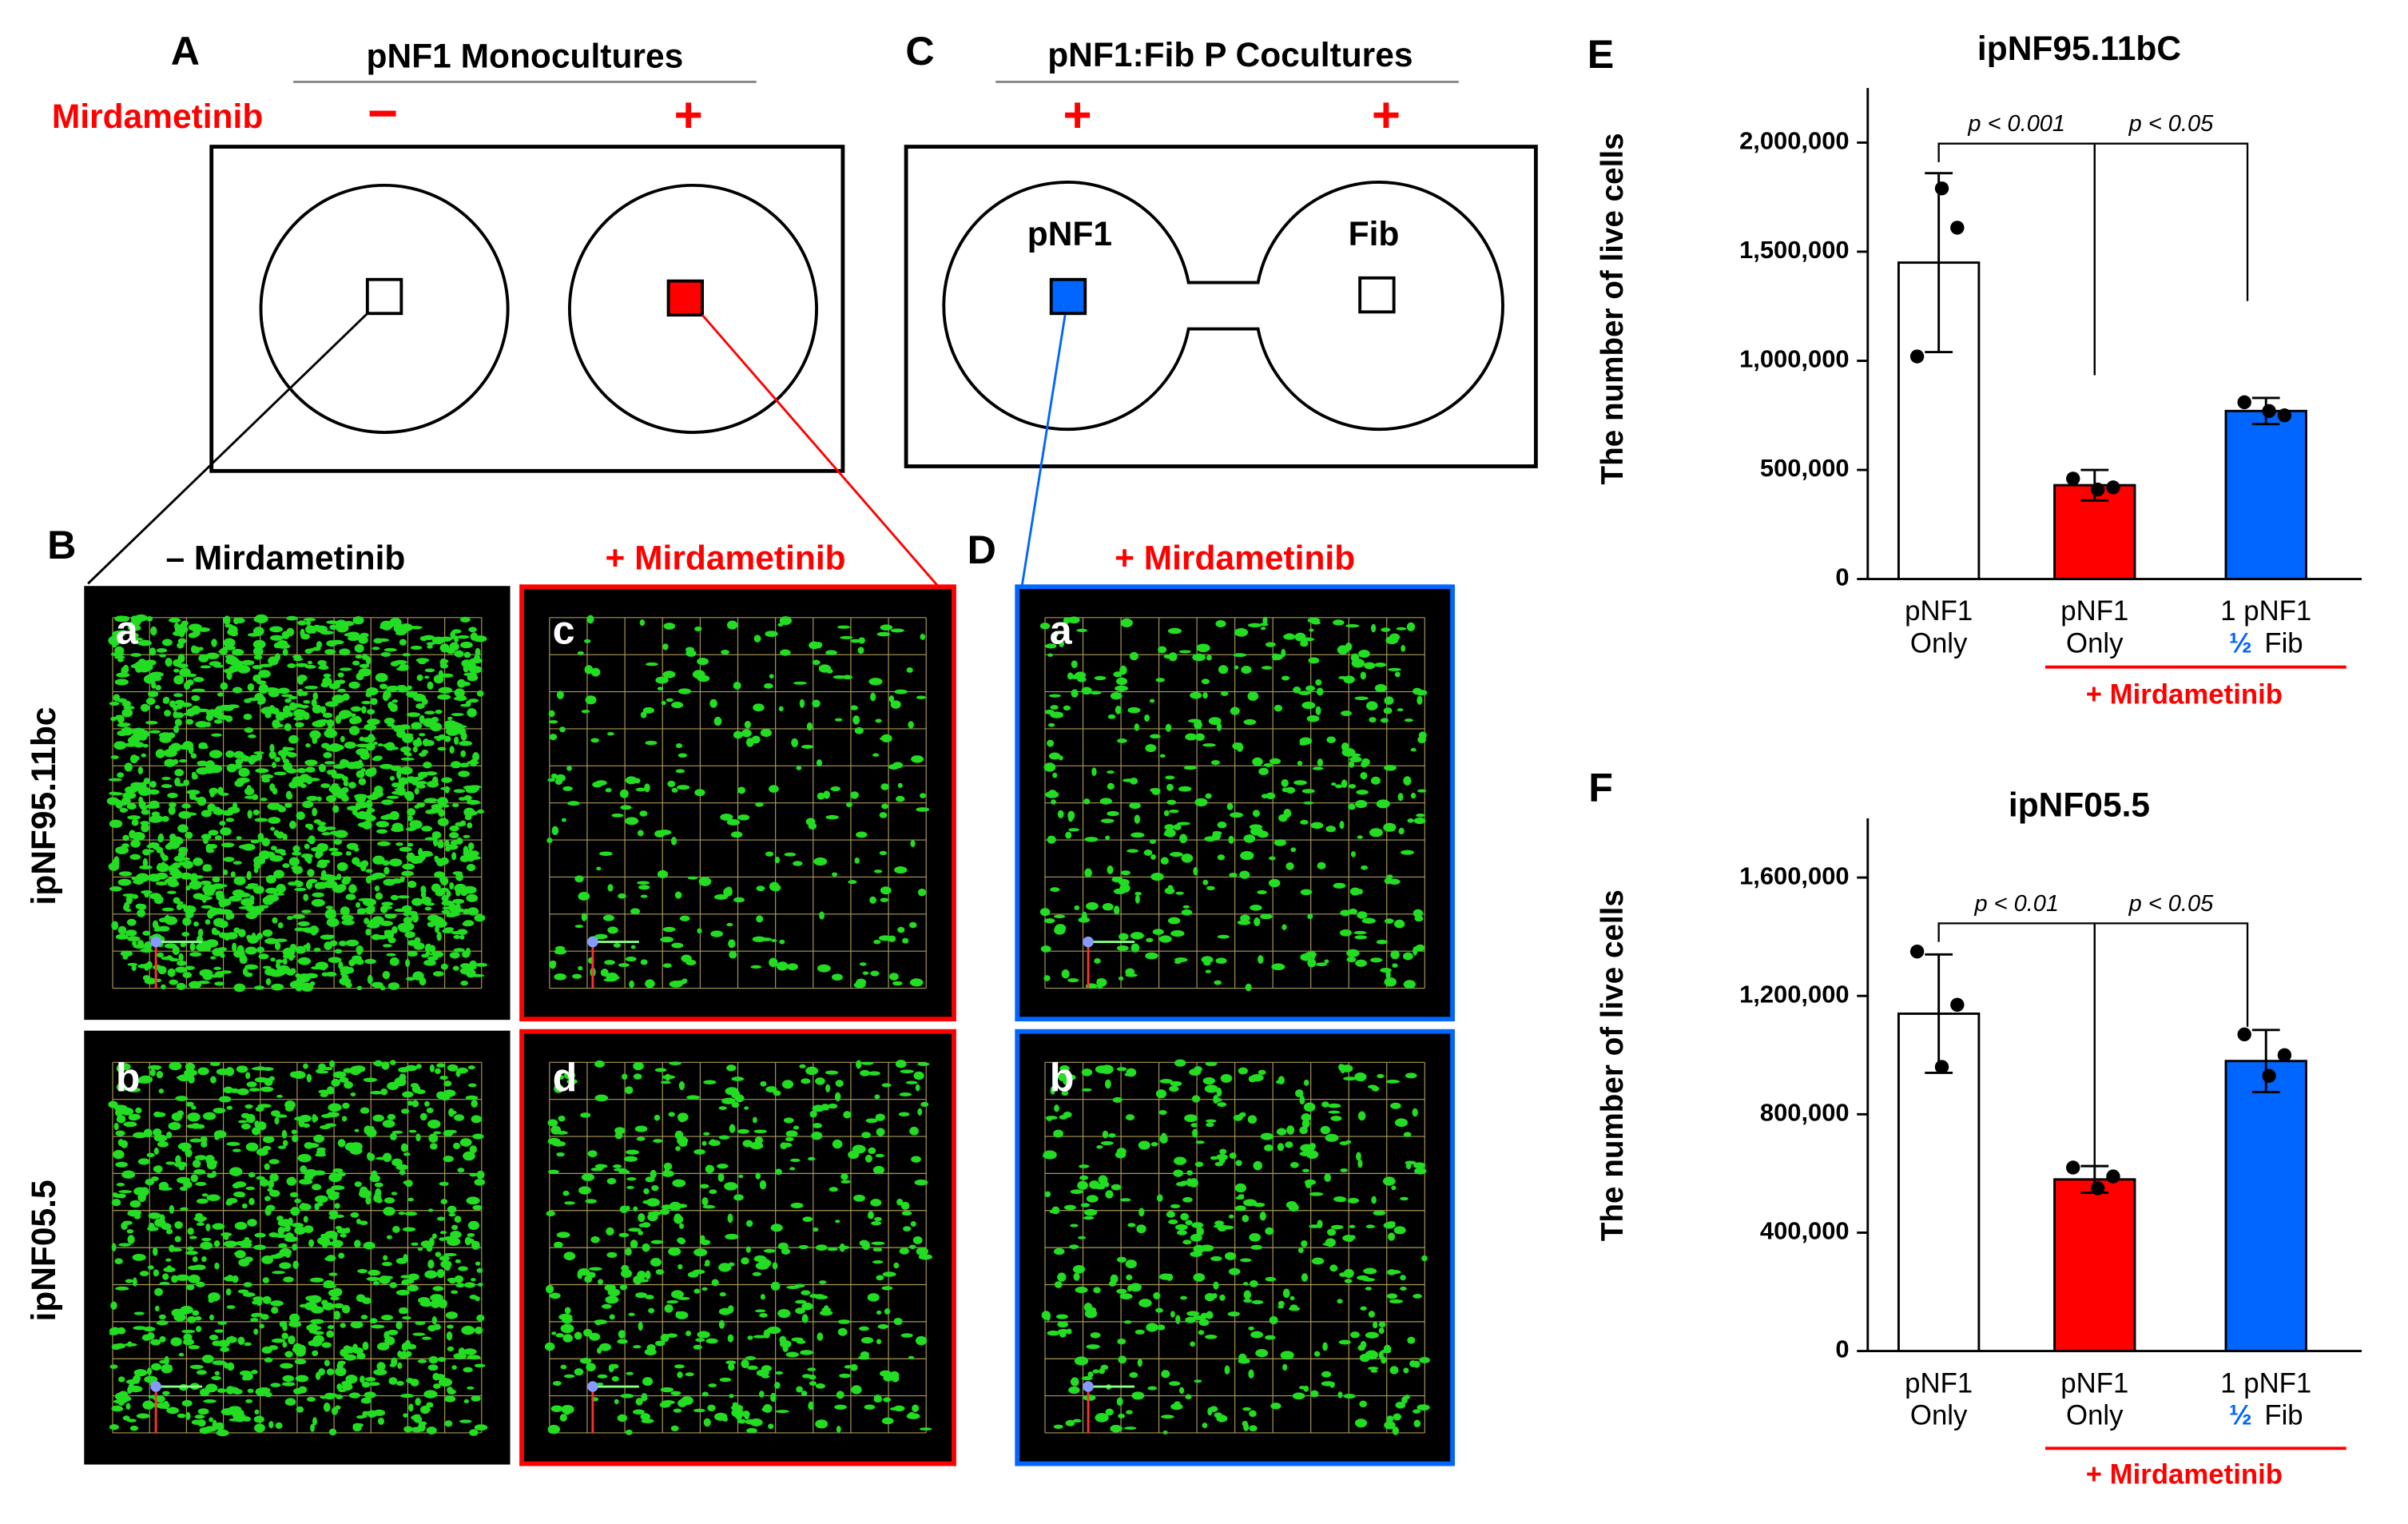 This screenshot has width=2408, height=1524. What do you see at coordinates (2097, 1188) in the screenshot?
I see `data-point` at bounding box center [2097, 1188].